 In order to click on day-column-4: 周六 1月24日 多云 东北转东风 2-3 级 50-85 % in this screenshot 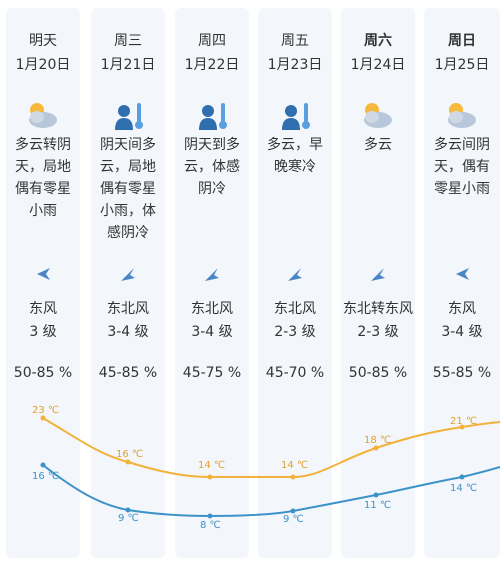, I will do `click(378, 283)`.